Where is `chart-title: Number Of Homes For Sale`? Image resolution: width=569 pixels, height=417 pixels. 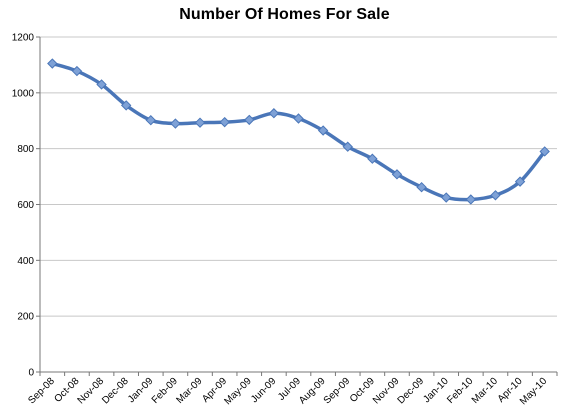 chart-title: Number Of Homes For Sale is located at coordinates (284, 14).